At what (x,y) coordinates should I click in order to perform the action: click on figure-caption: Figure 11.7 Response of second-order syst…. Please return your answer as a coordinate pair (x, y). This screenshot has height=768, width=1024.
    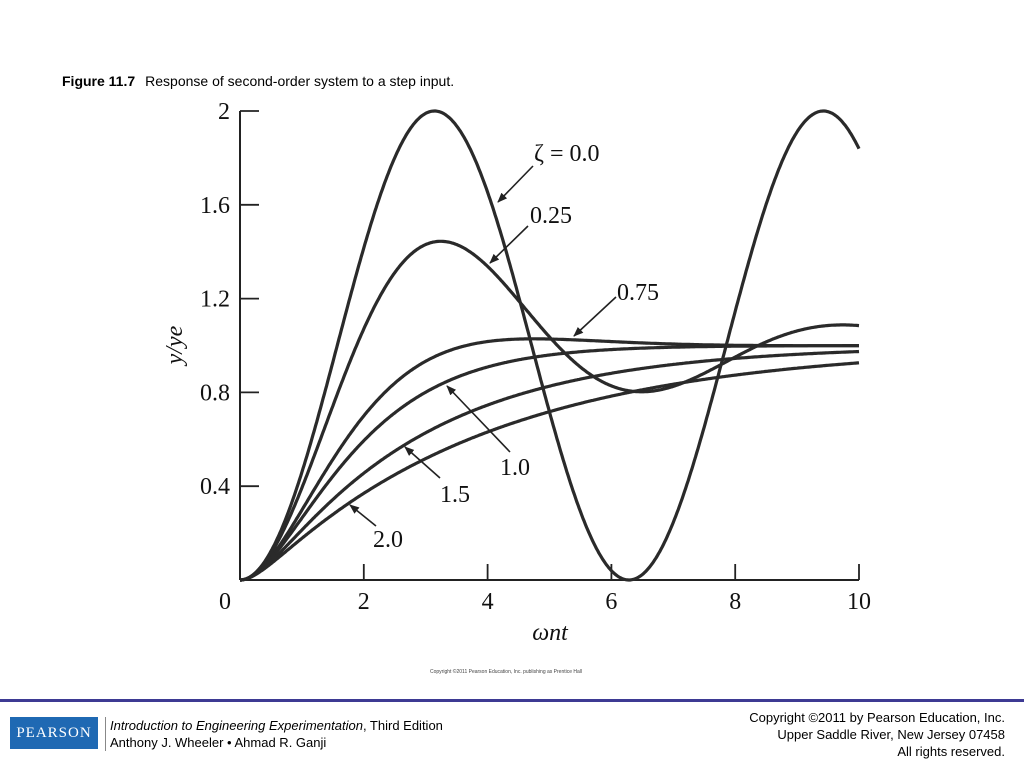
    Looking at the image, I should click on (258, 81).